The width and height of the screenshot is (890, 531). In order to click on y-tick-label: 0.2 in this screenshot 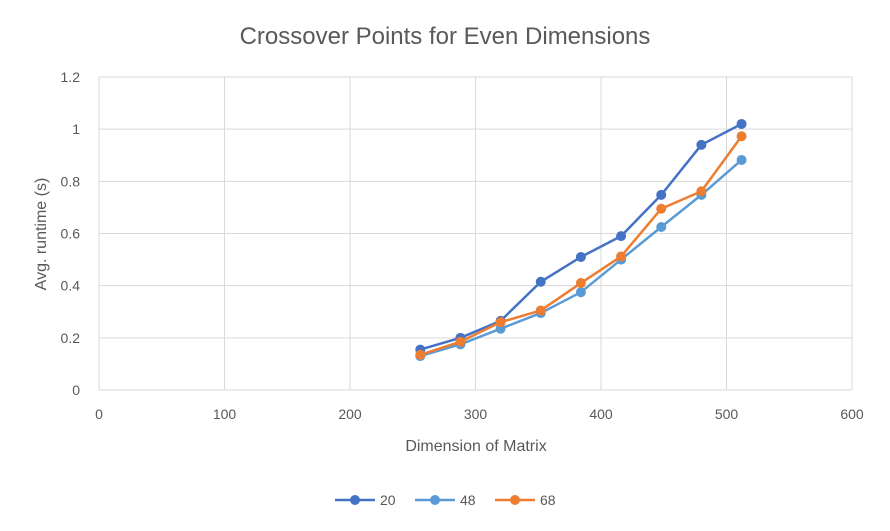, I will do `click(71, 338)`.